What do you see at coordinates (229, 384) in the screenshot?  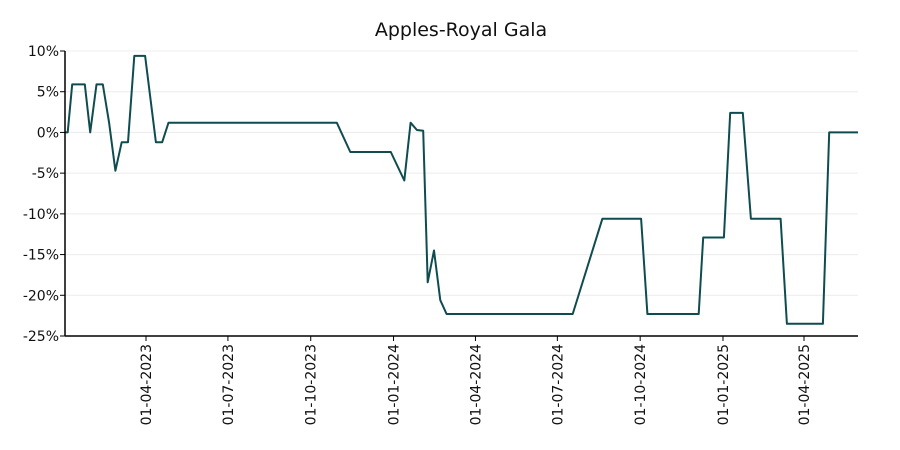 I see `x-tick-label: 01-07-2023` at bounding box center [229, 384].